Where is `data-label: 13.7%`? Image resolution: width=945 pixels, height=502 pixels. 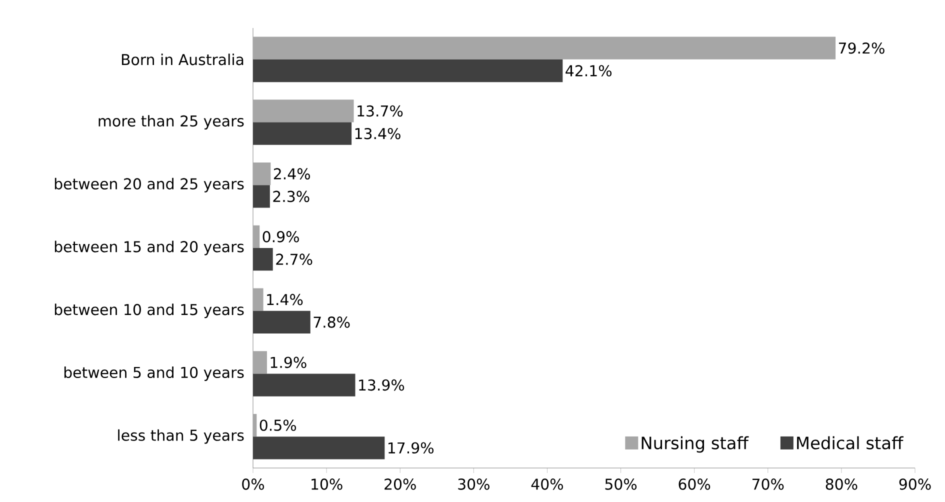
data-label: 13.7% is located at coordinates (380, 111).